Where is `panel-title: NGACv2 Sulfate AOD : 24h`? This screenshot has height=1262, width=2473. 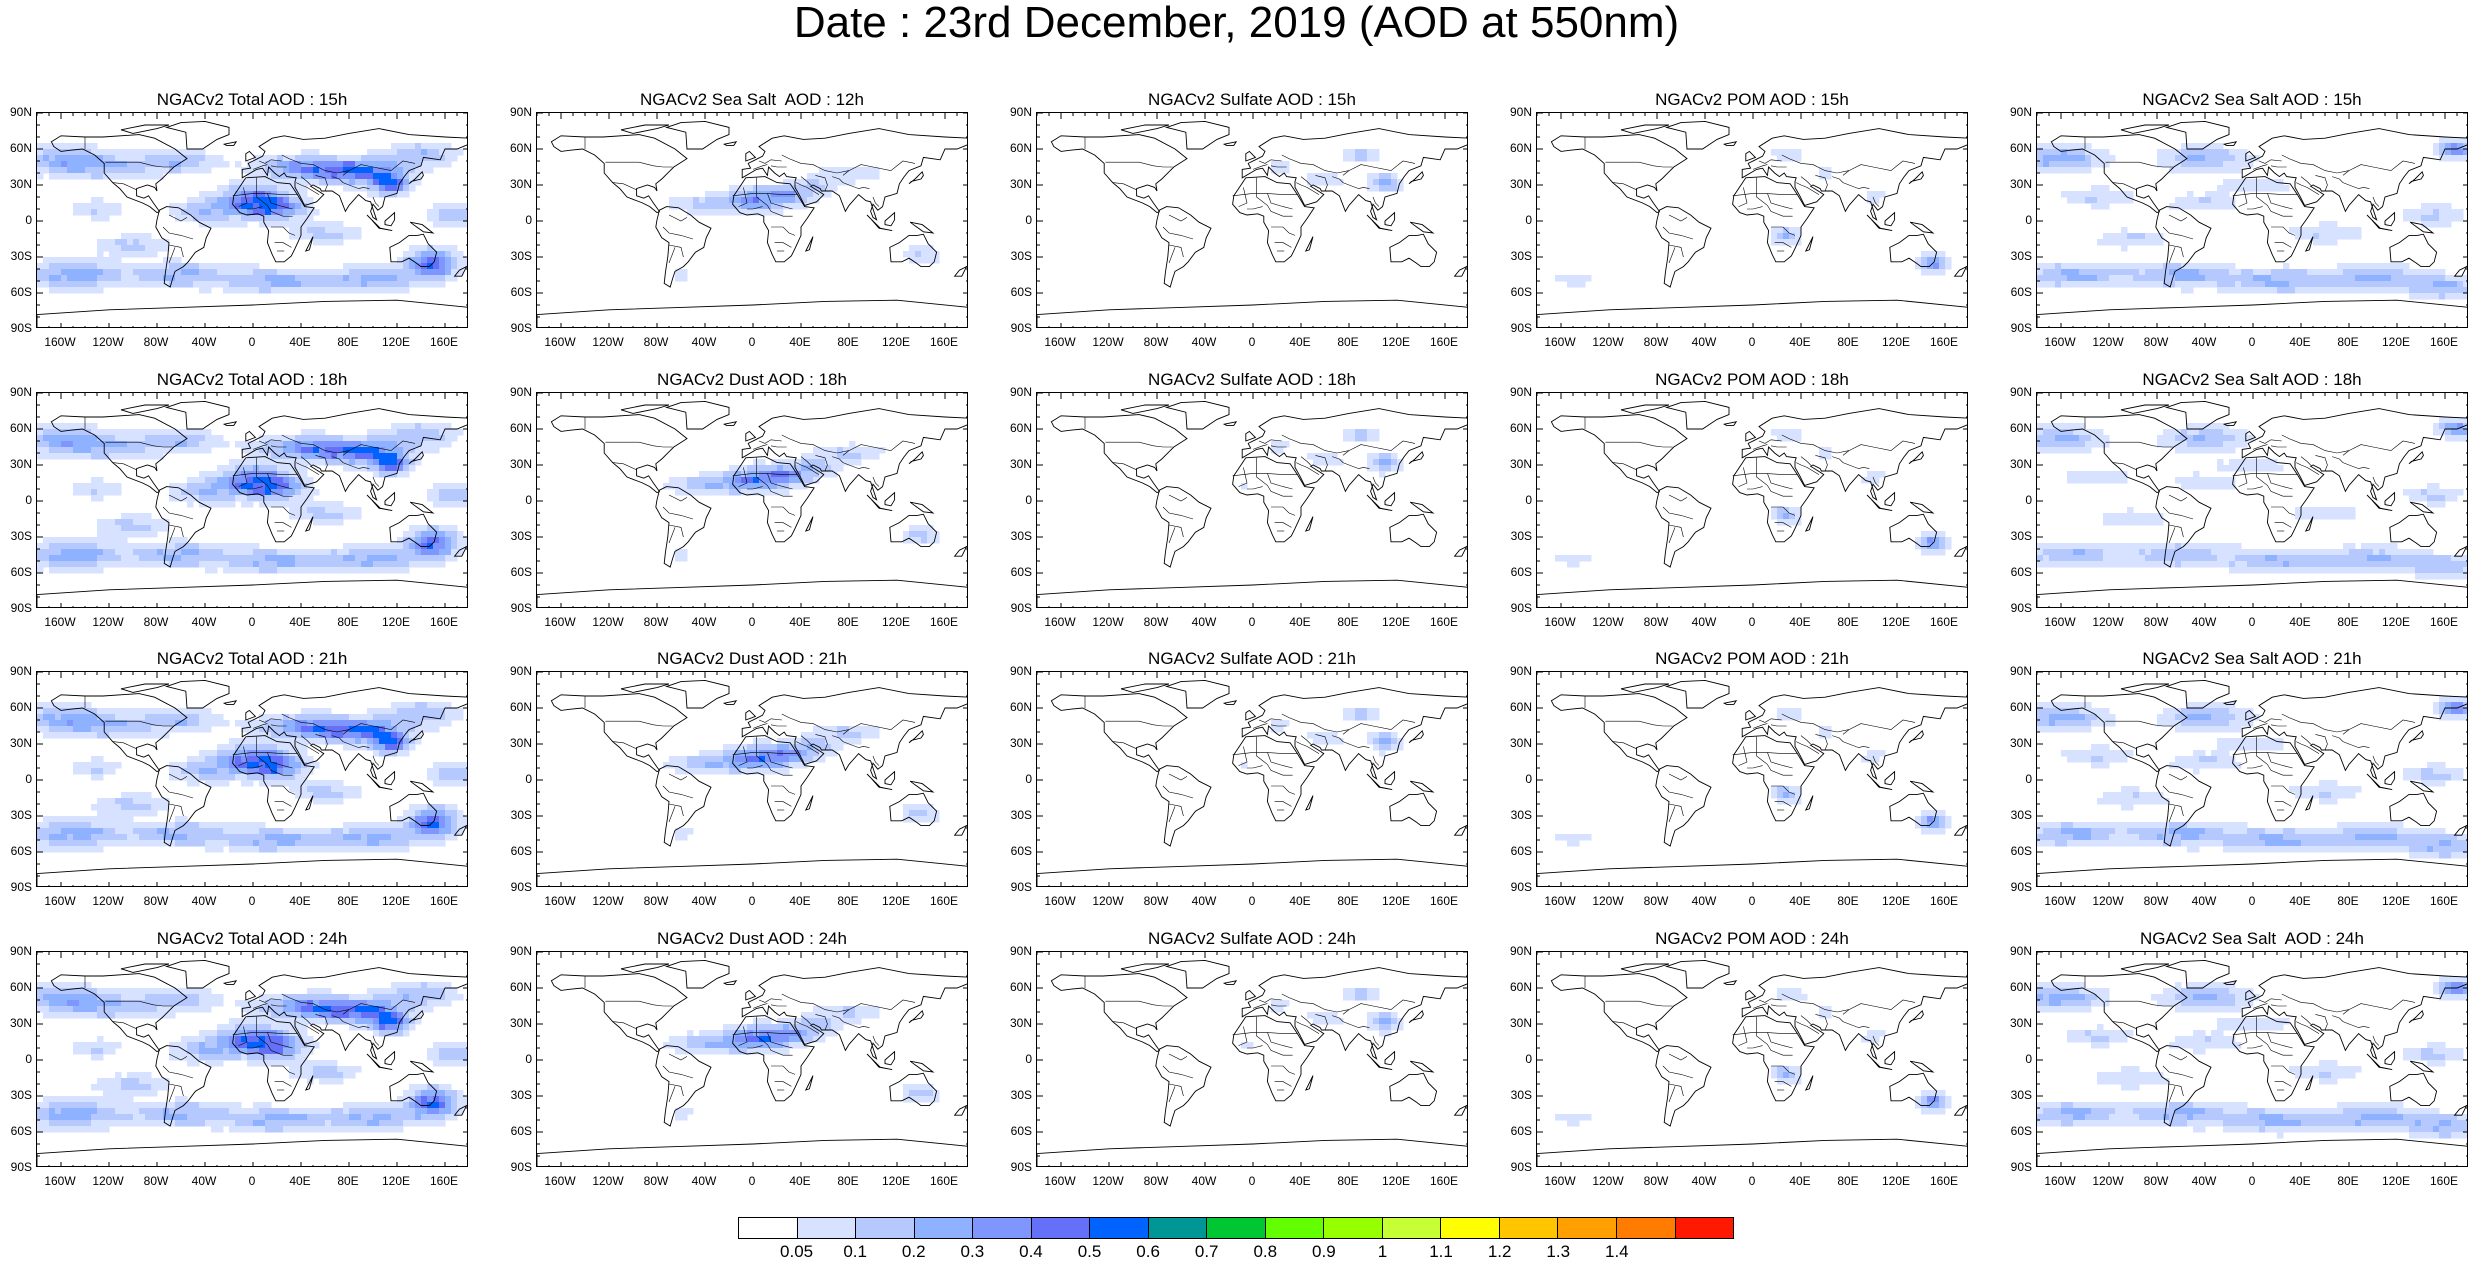 panel-title: NGACv2 Sulfate AOD : 24h is located at coordinates (1252, 939).